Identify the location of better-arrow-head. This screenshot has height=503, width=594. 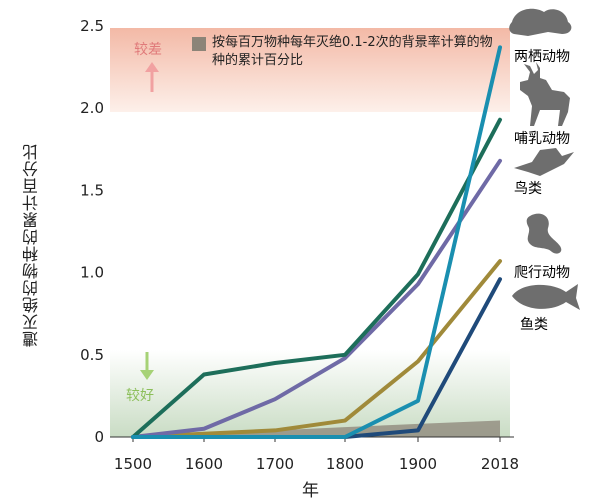
(147, 375).